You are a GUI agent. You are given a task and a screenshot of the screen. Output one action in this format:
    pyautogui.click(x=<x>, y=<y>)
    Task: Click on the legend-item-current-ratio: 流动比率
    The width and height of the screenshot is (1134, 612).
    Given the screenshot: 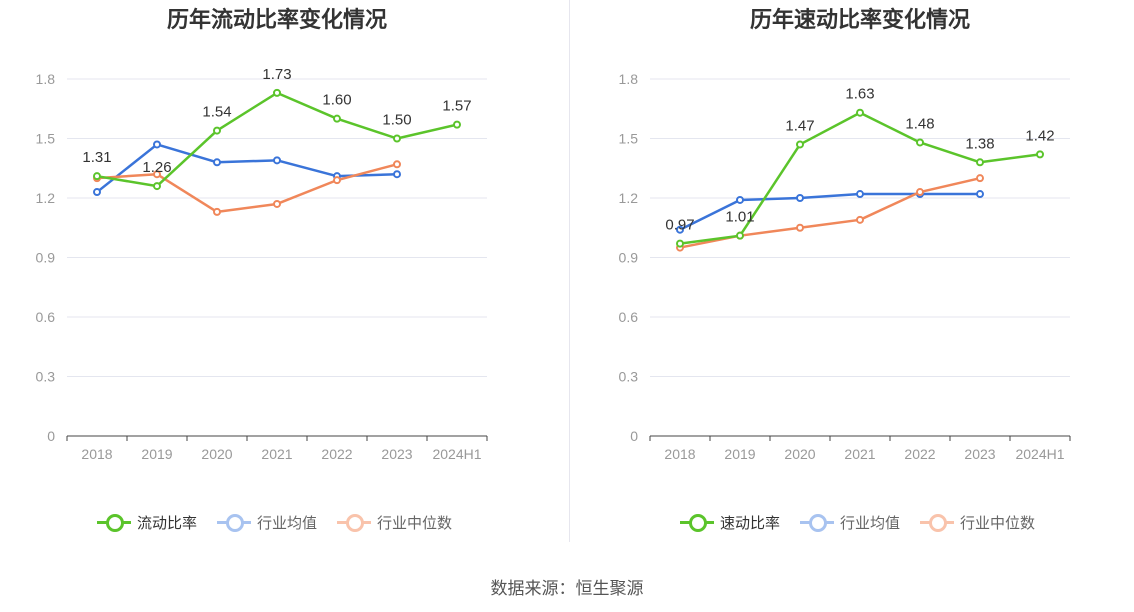 What is the action you would take?
    pyautogui.click(x=147, y=522)
    